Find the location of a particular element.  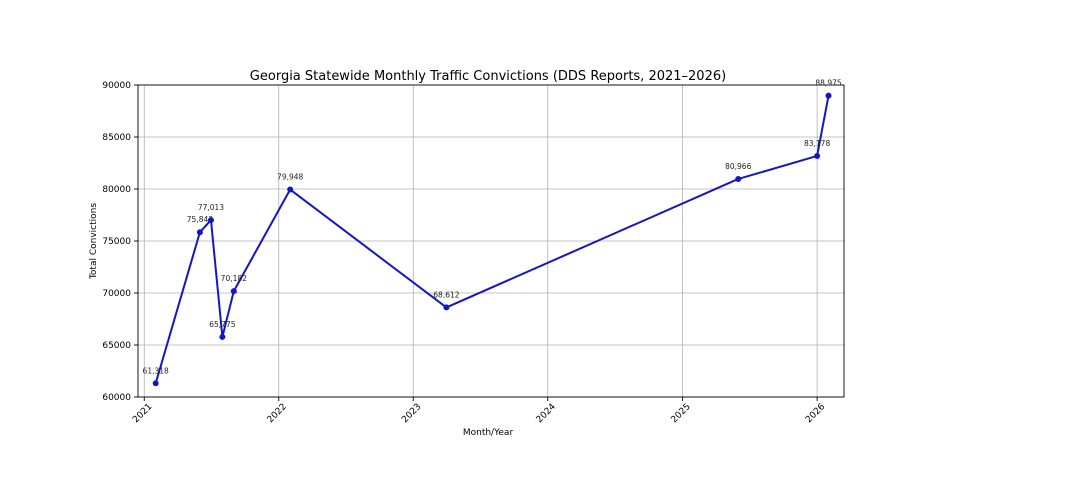

y-tick-label: 75000 is located at coordinates (116, 242).